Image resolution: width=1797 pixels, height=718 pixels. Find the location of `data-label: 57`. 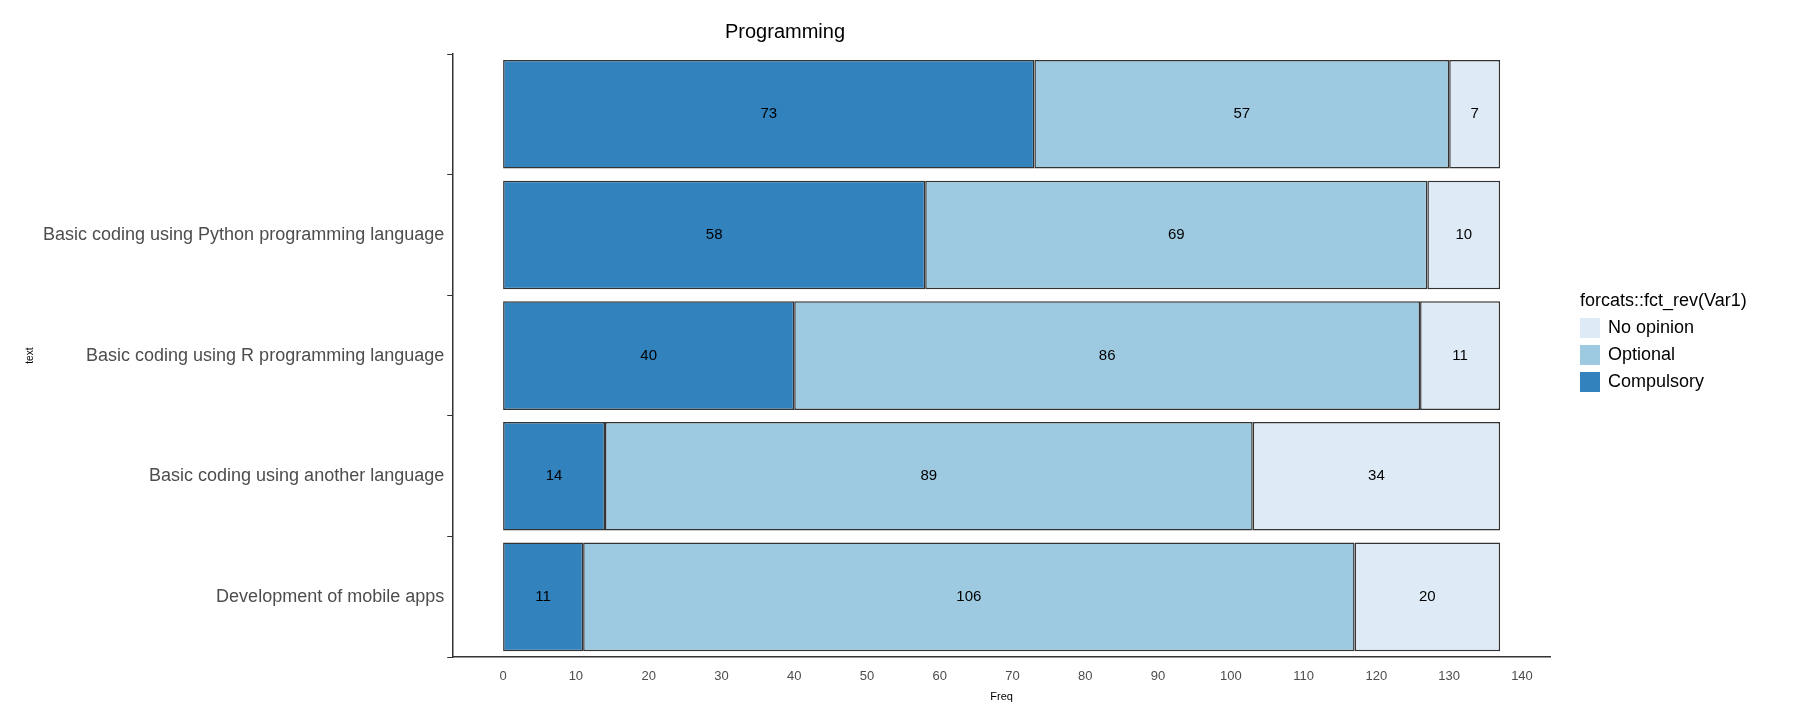

data-label: 57 is located at coordinates (1242, 113).